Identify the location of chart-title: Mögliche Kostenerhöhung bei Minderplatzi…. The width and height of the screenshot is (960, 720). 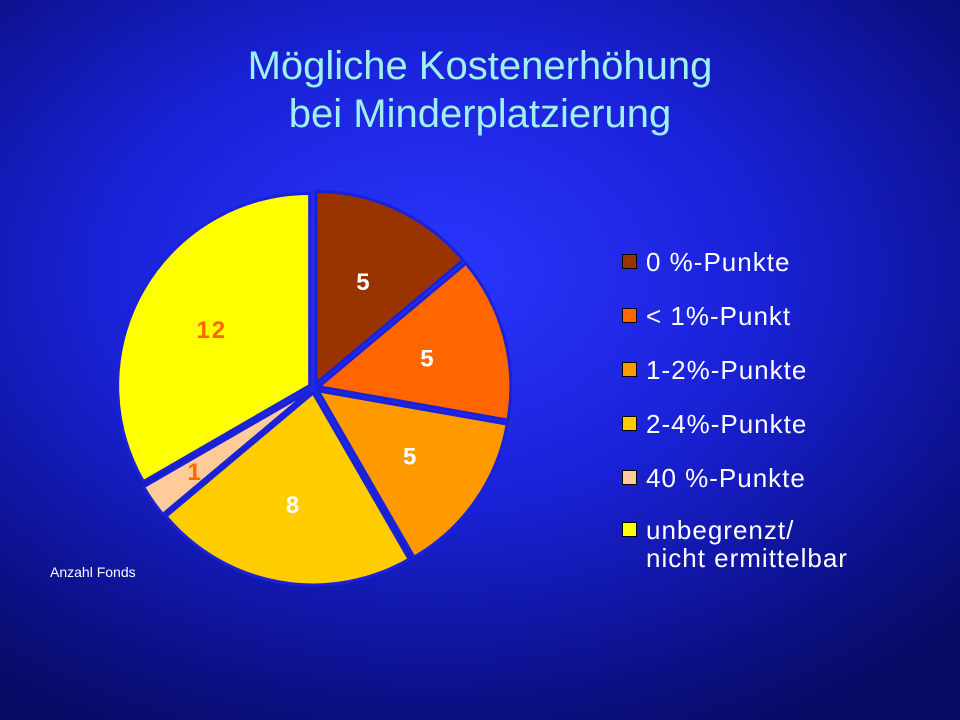
(480, 90).